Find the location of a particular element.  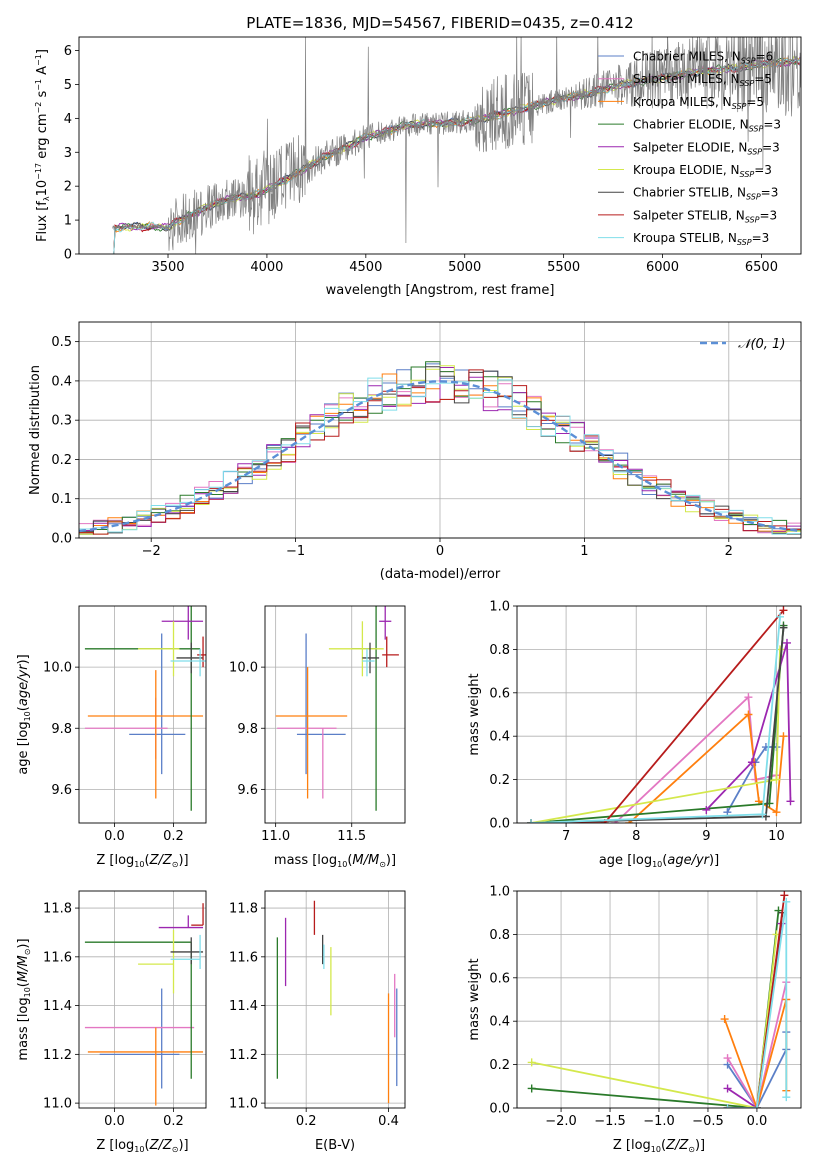

legend-entry-kroupa_stelib: Kroupa STELIB, NSSP=3 is located at coordinates (701, 239).